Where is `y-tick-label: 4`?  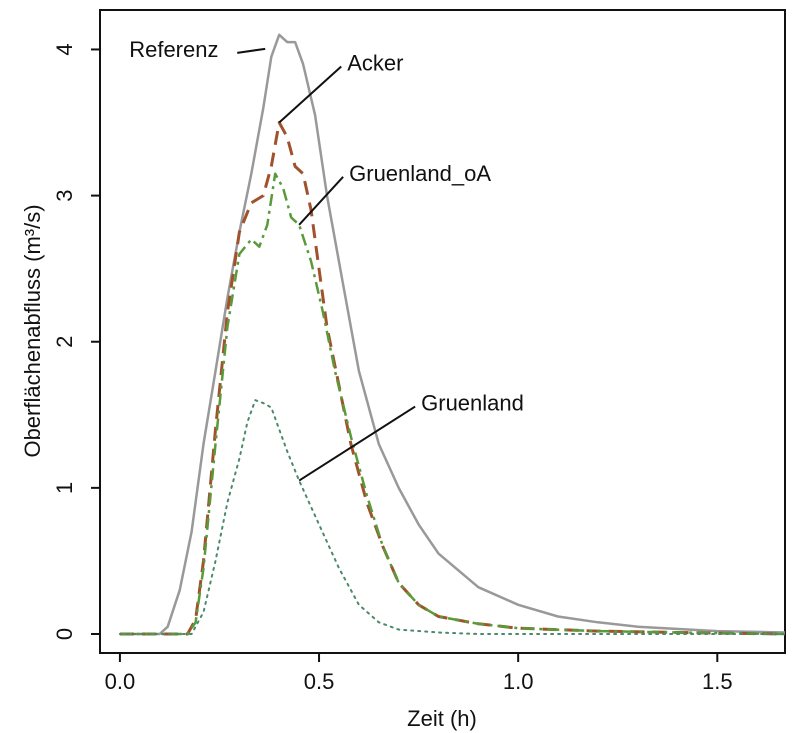 y-tick-label: 4 is located at coordinates (64, 49).